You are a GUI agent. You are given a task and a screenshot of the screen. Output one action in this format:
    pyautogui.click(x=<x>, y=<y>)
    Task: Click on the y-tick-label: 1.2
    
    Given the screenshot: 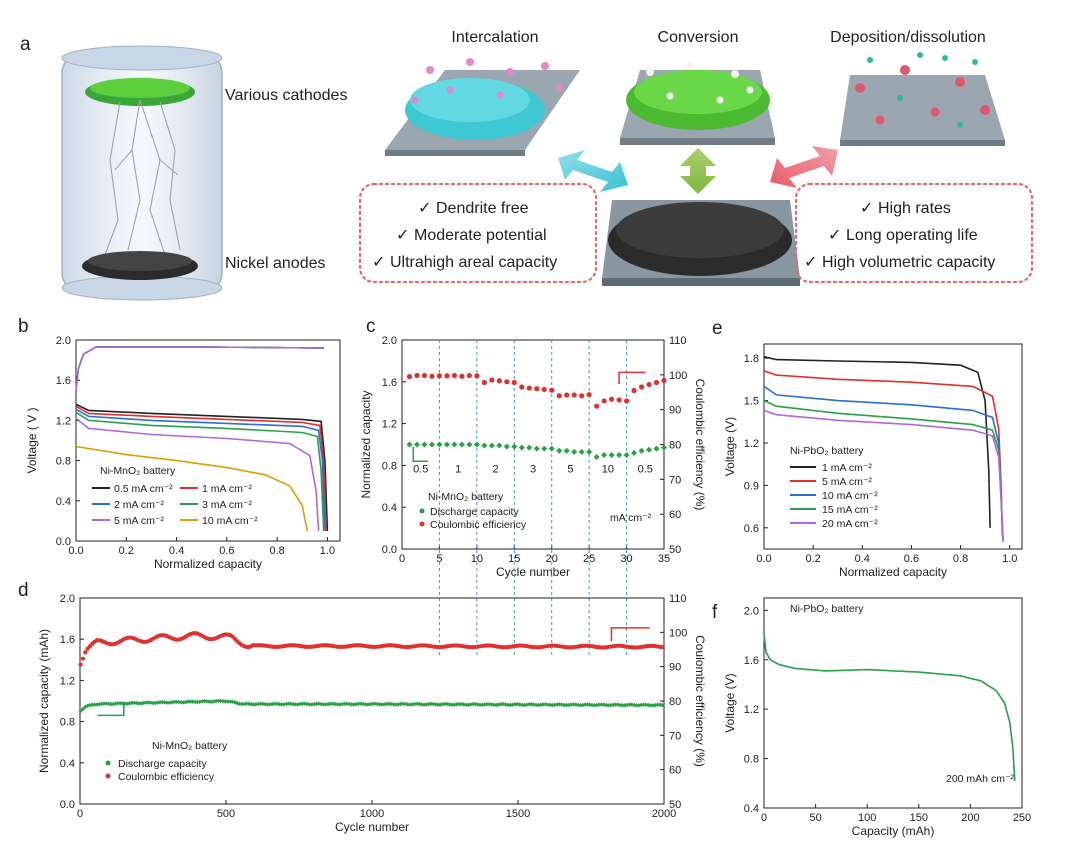 What is the action you would take?
    pyautogui.click(x=63, y=421)
    